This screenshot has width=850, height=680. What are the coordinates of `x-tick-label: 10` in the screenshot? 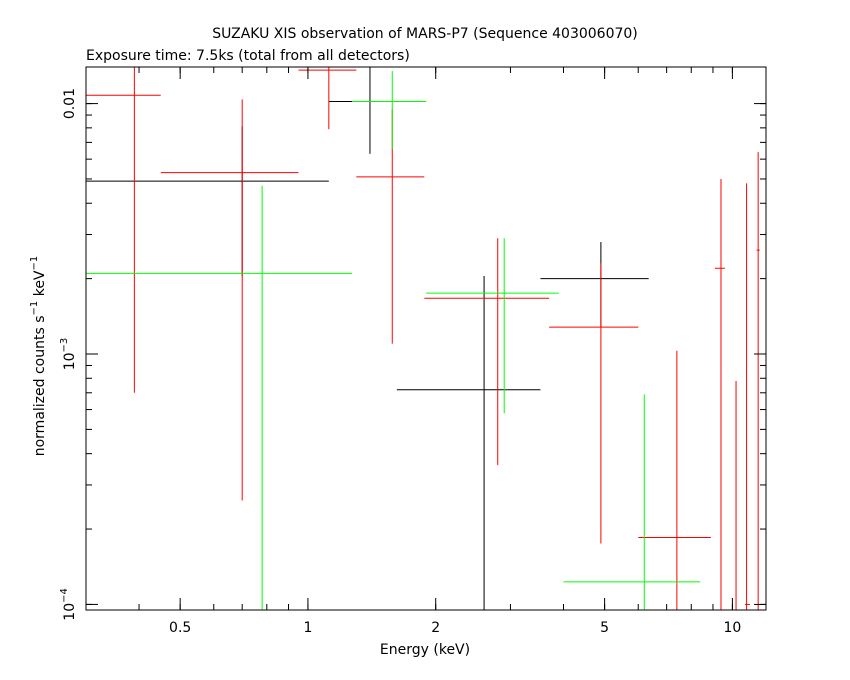 It's located at (732, 628).